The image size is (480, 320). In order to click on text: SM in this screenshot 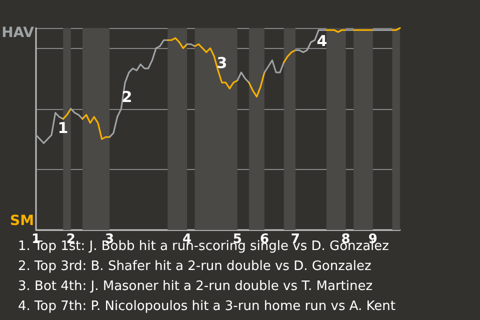, I will do `click(22, 221)`.